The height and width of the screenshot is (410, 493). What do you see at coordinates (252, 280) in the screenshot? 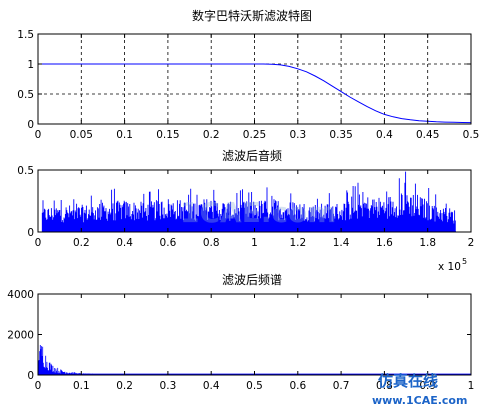
I see `chart-title: 滤波后频谱` at bounding box center [252, 280].